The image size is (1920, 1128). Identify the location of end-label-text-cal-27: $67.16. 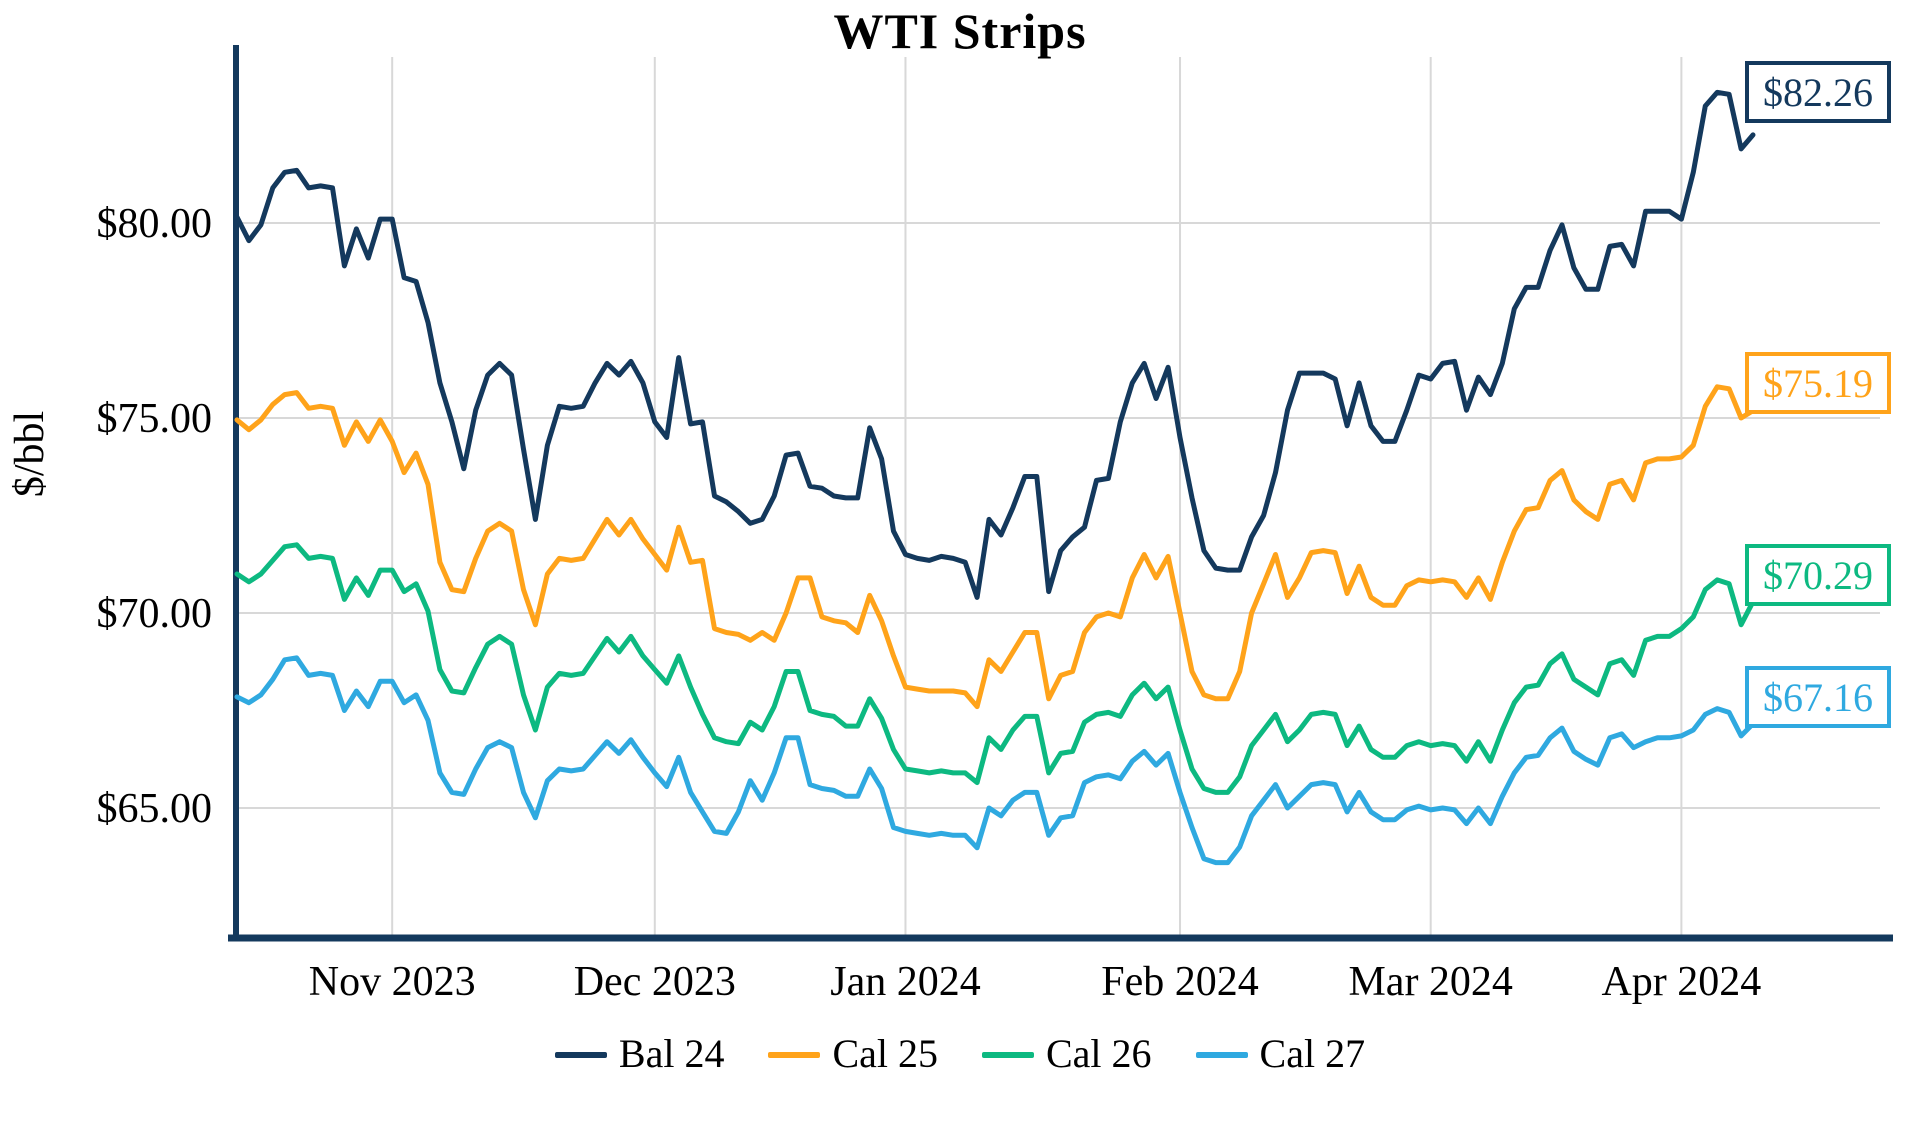
(1818, 697).